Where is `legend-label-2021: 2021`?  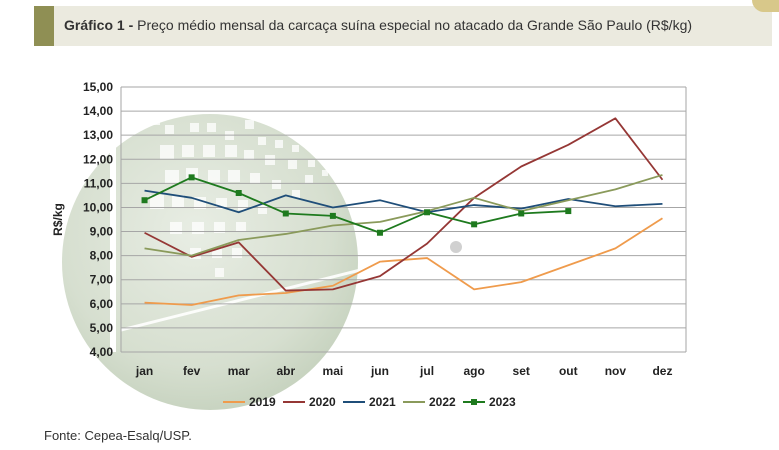
legend-label-2021: 2021 is located at coordinates (382, 402).